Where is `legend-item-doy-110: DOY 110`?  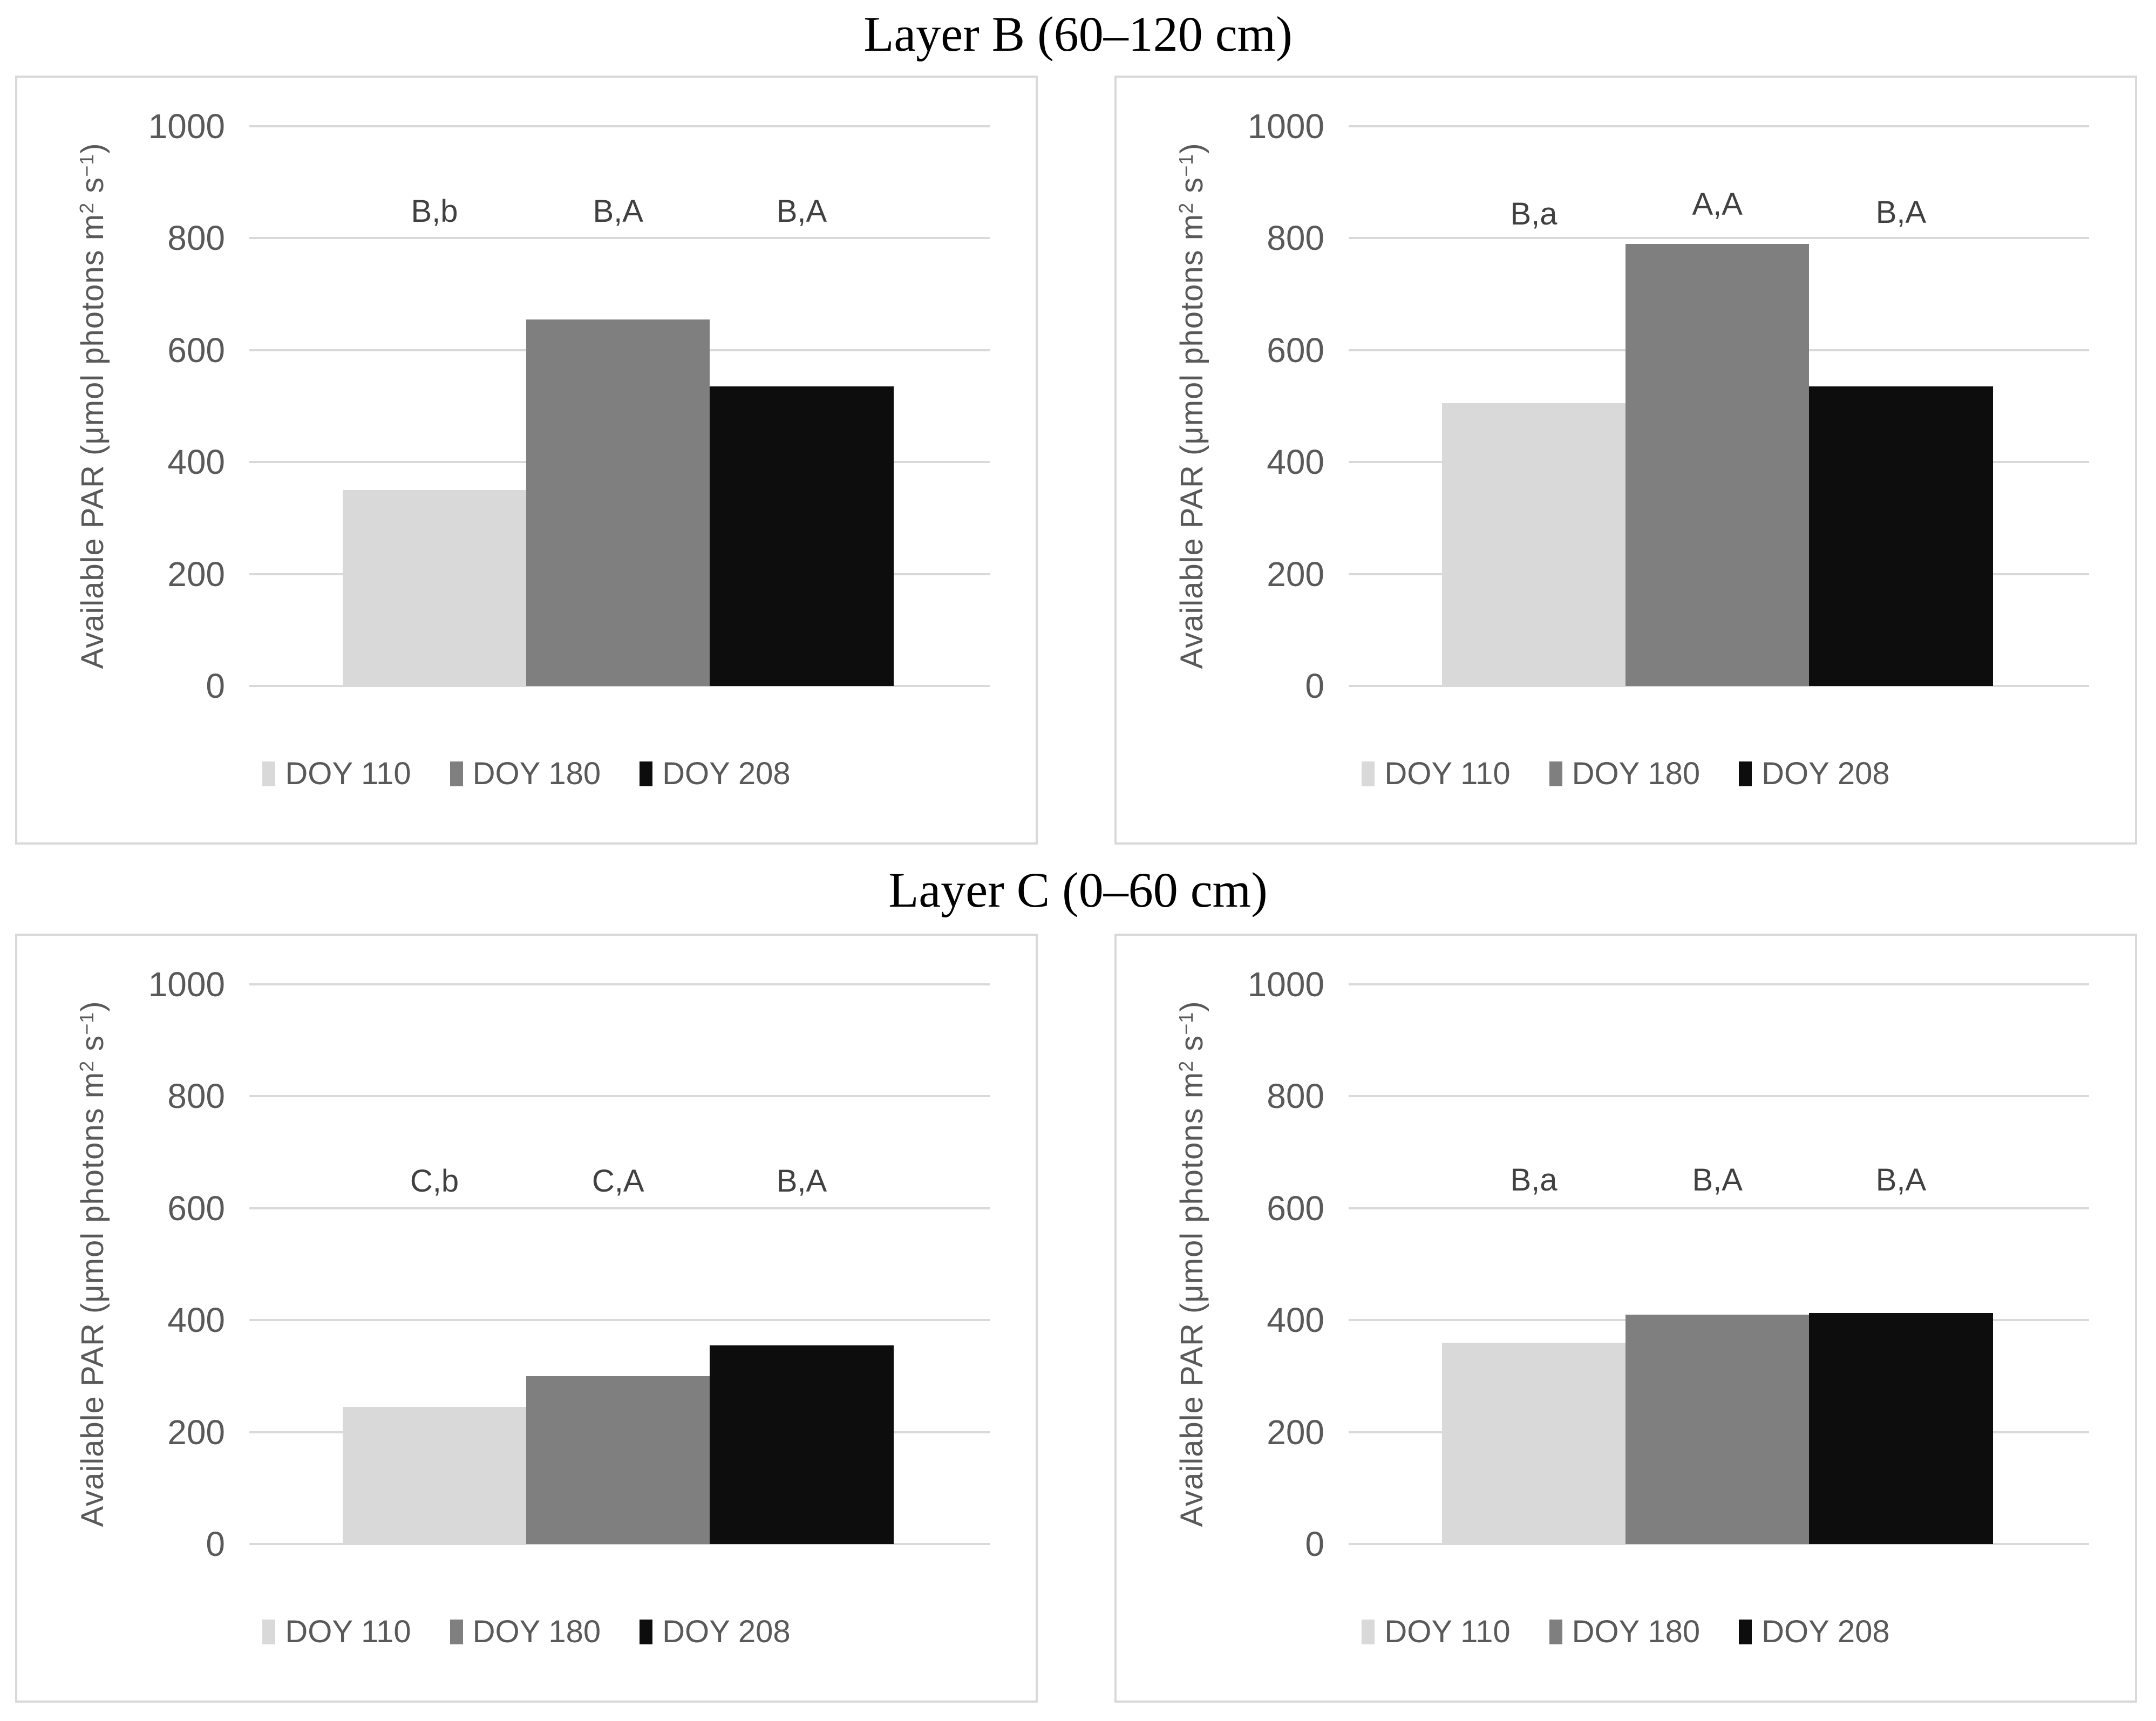
legend-item-doy-110: DOY 110 is located at coordinates (1437, 774).